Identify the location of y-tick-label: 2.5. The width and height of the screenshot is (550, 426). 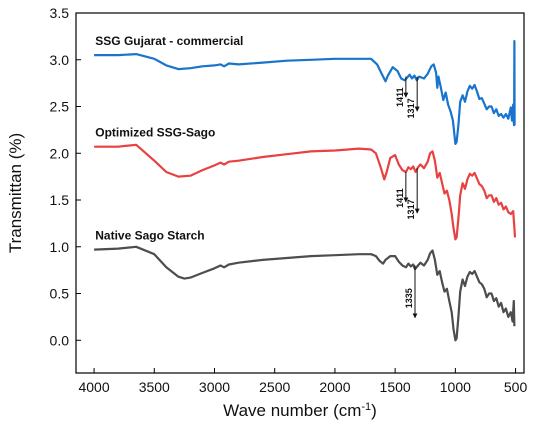
(60, 107).